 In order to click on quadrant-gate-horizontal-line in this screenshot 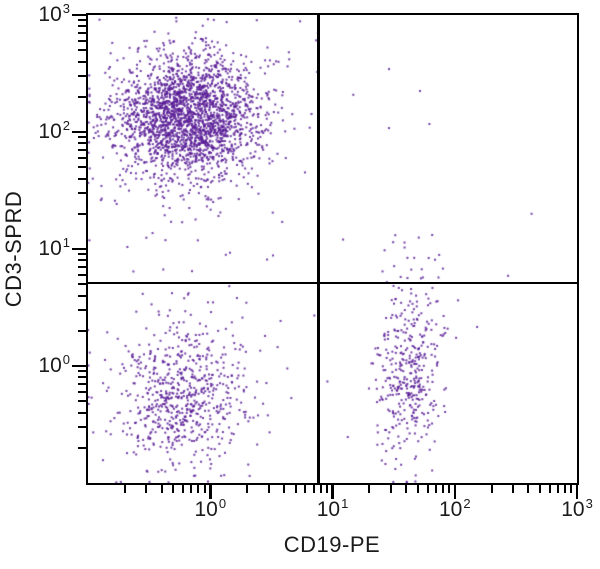, I will do `click(332, 283)`.